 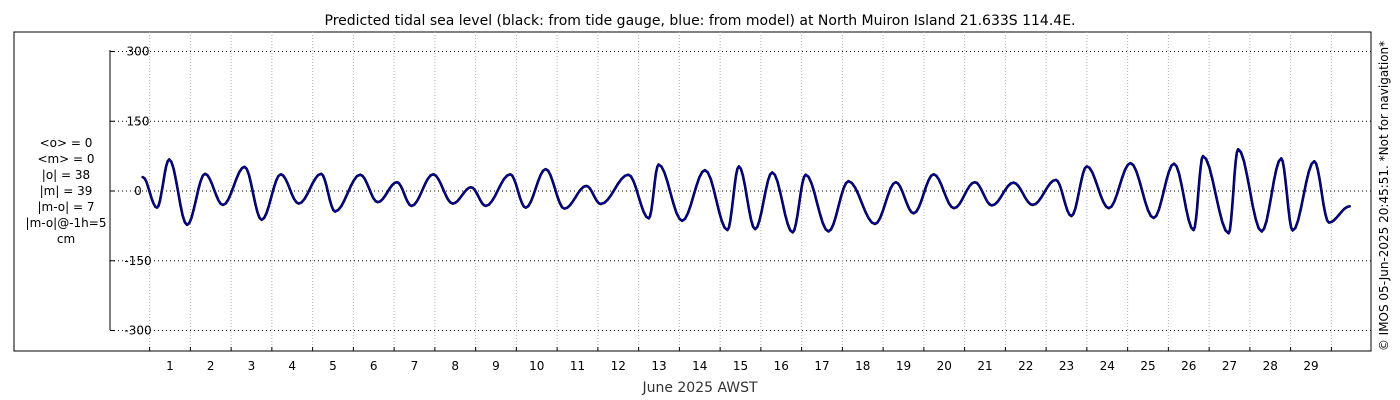 What do you see at coordinates (66, 143) in the screenshot?
I see `stat-mean-observed: <o> = 0` at bounding box center [66, 143].